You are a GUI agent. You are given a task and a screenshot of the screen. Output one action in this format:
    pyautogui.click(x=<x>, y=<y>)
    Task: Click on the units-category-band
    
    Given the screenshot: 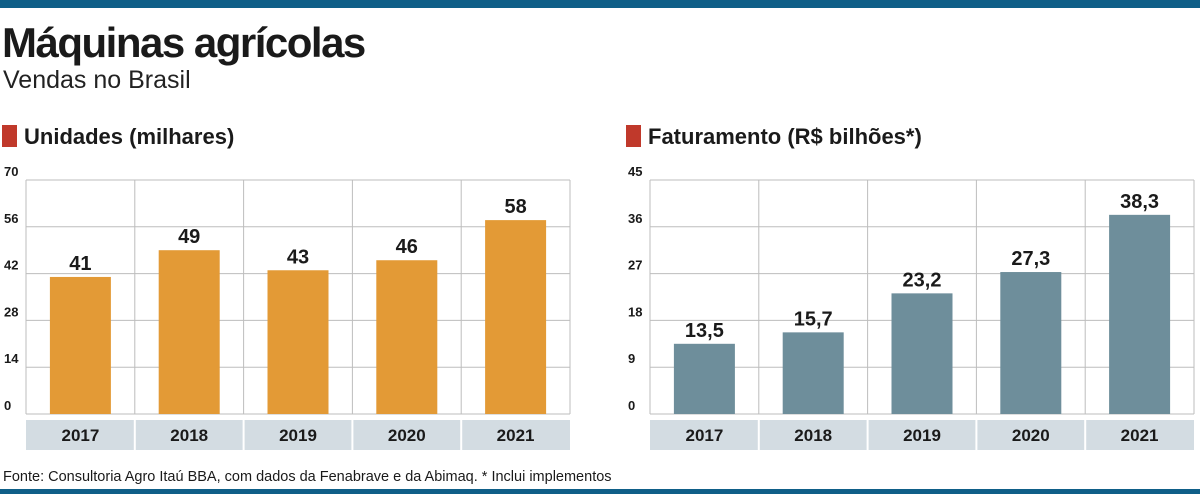 What is the action you would take?
    pyautogui.click(x=298, y=435)
    